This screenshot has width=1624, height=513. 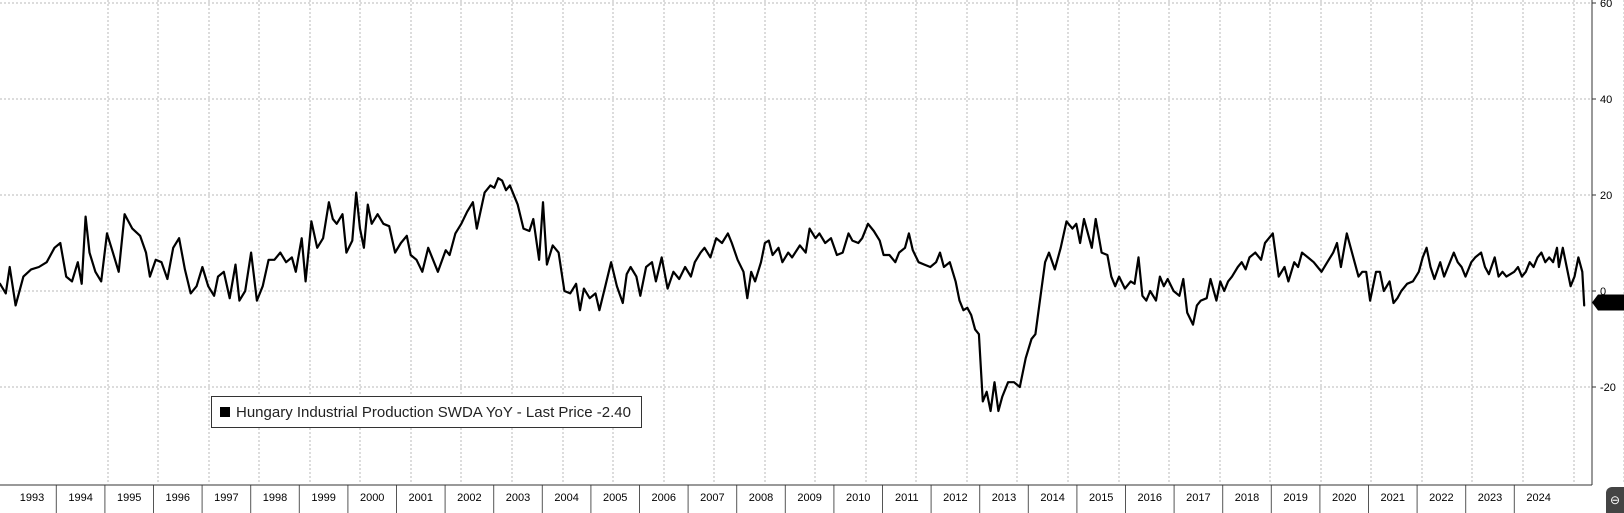 What do you see at coordinates (1606, 100) in the screenshot?
I see `y-tick-label: 40` at bounding box center [1606, 100].